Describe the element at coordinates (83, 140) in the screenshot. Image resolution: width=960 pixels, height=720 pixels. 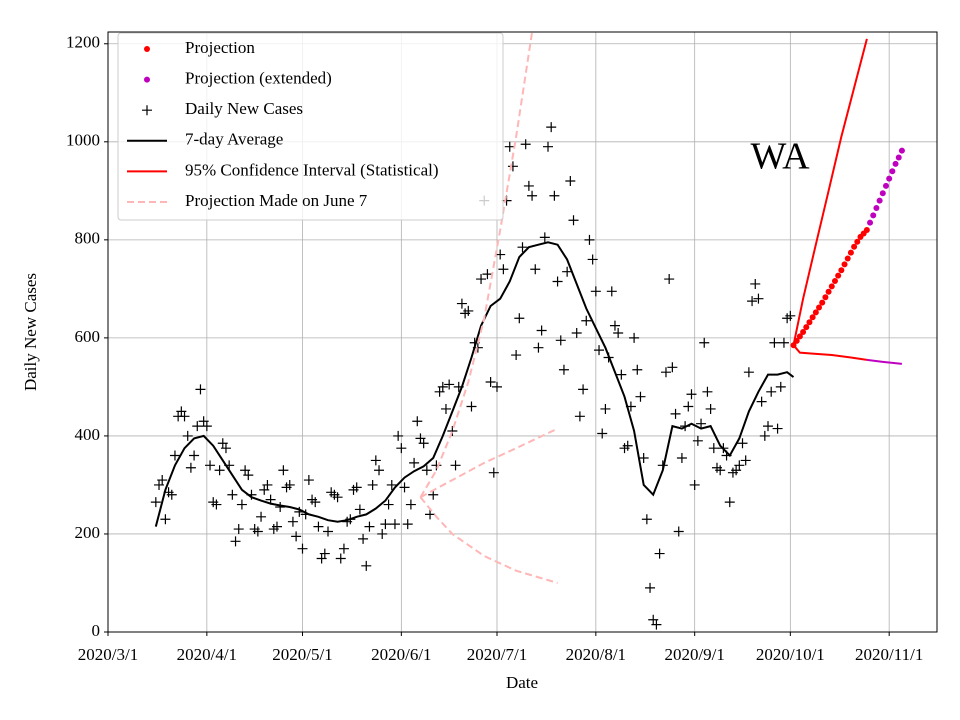
I see `y-tick-label: 1000` at that location.